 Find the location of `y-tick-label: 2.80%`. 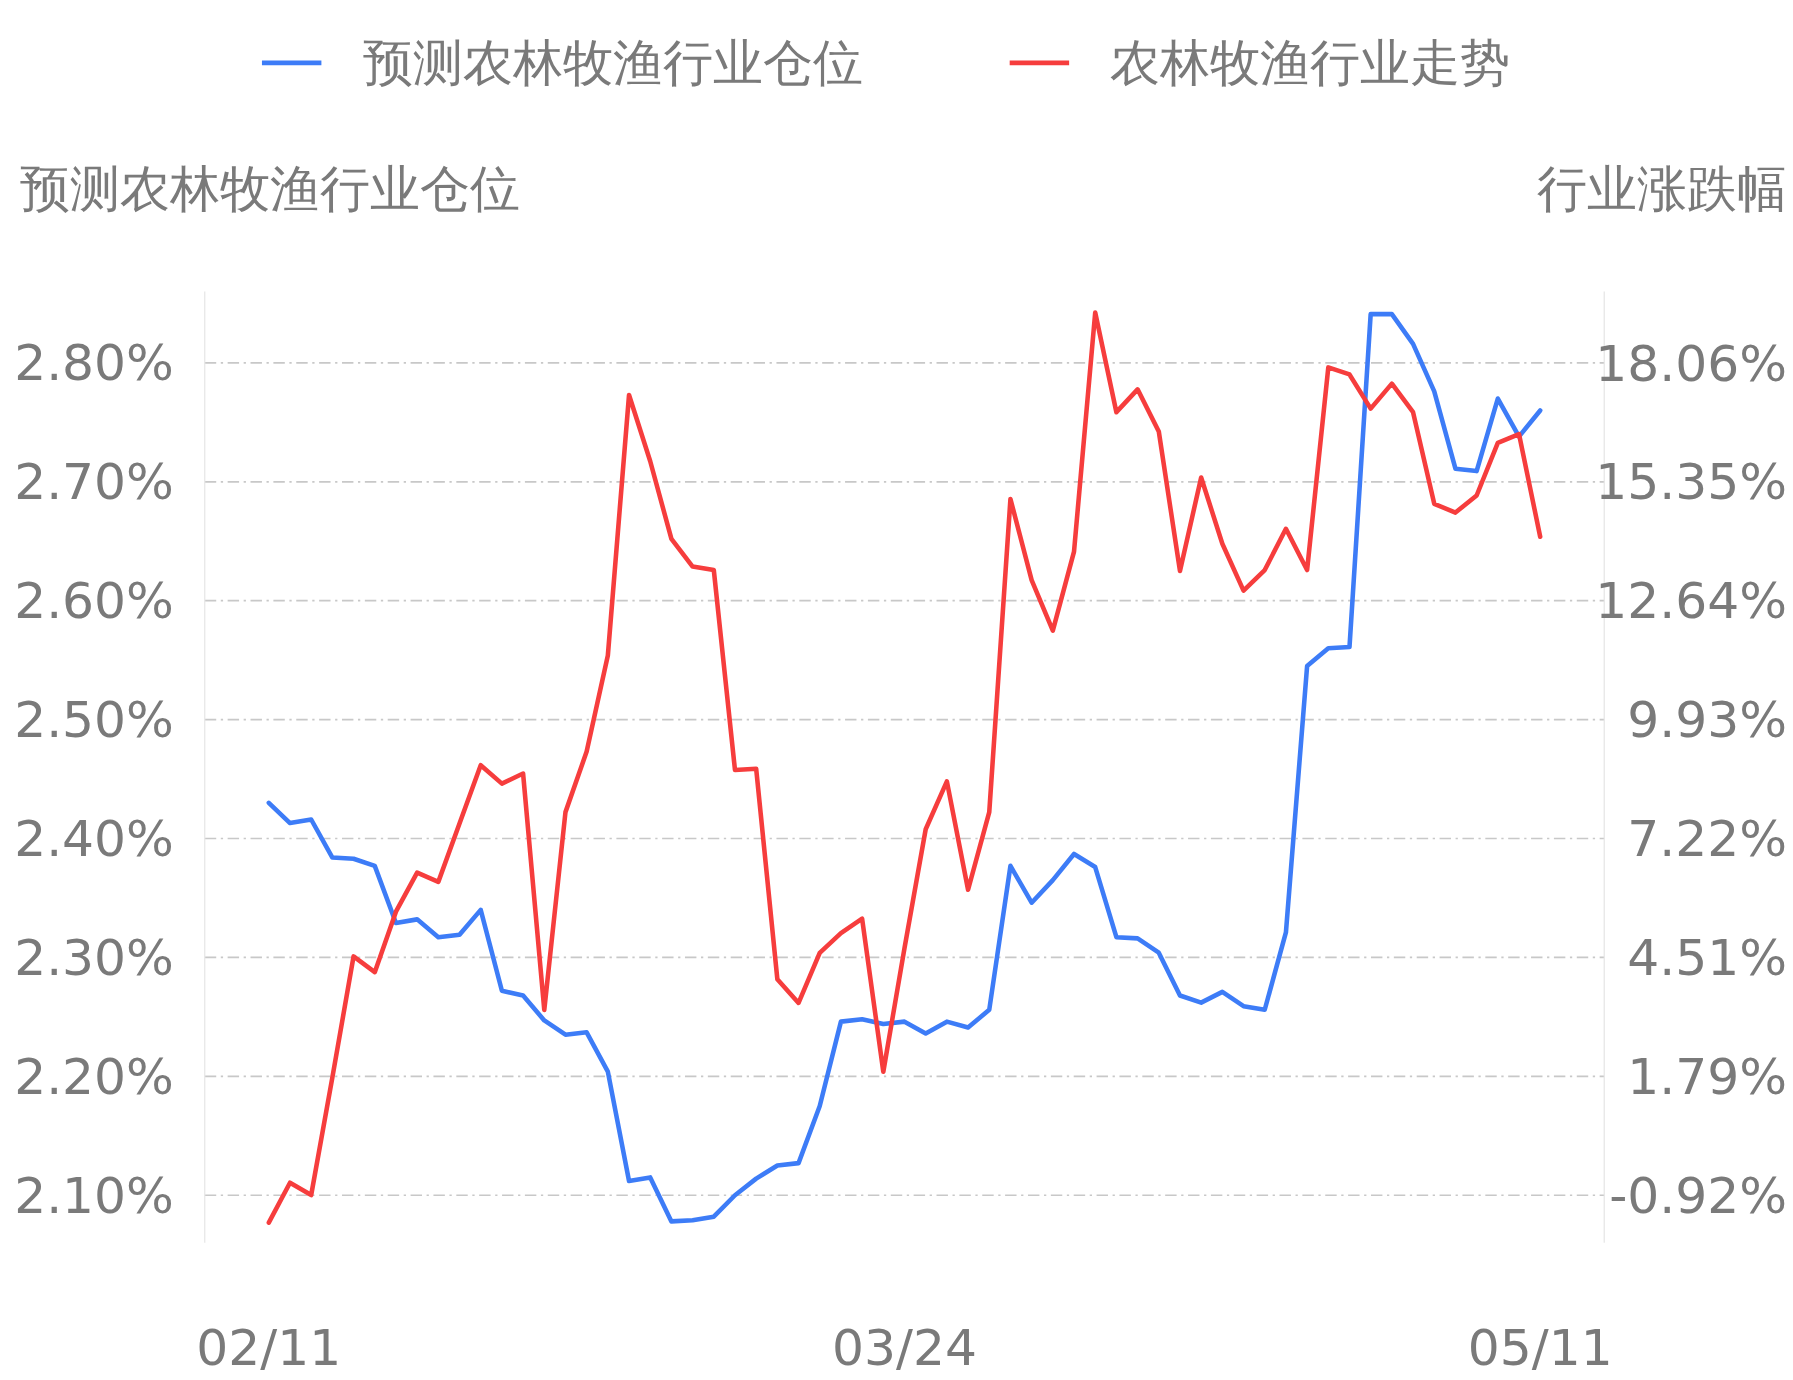

y-tick-label: 2.80% is located at coordinates (94, 363).